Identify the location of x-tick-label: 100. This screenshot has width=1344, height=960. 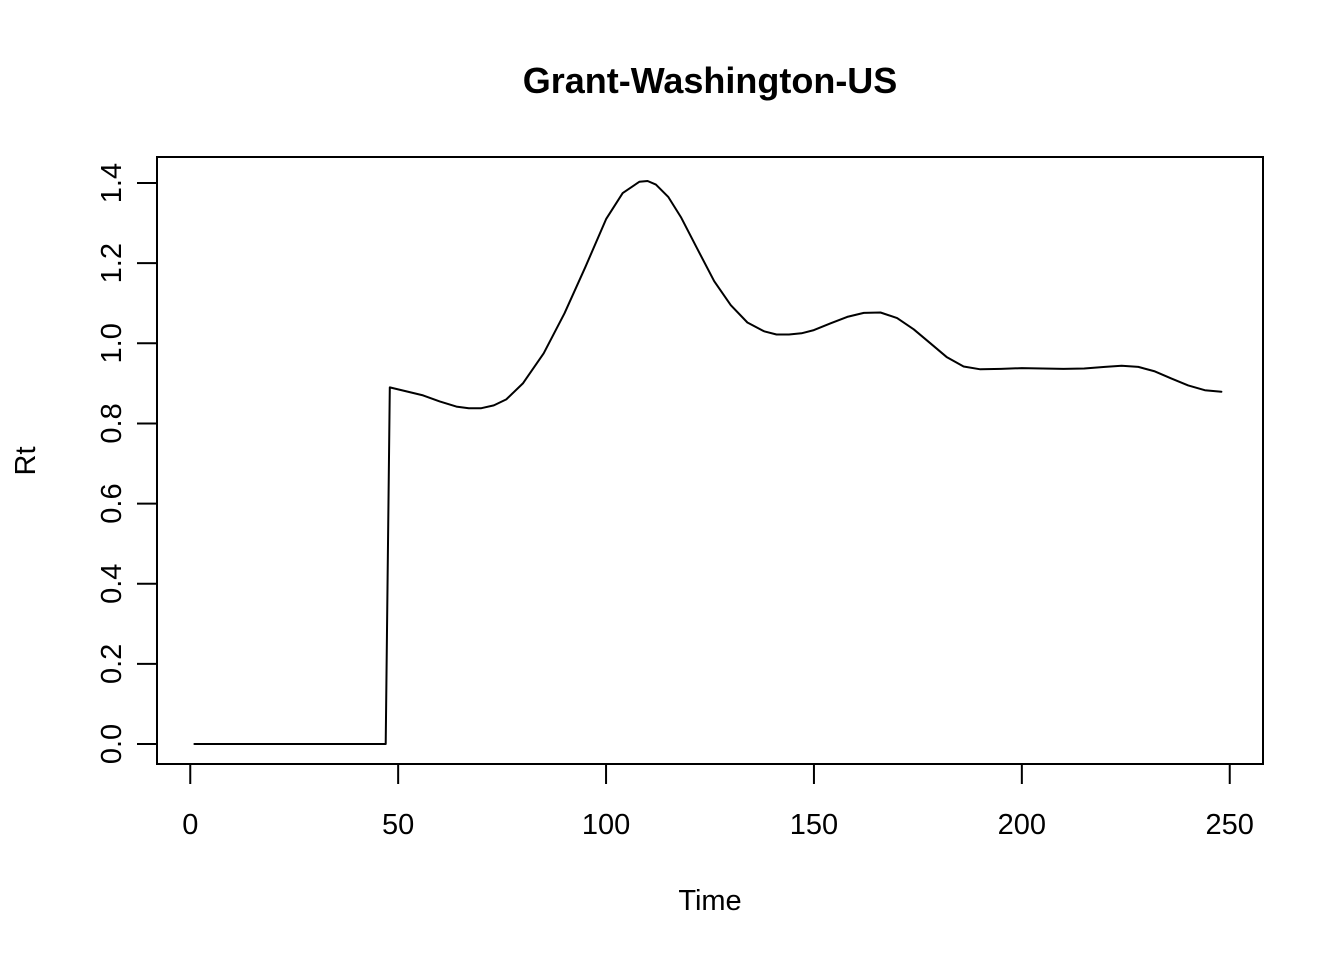
(606, 825).